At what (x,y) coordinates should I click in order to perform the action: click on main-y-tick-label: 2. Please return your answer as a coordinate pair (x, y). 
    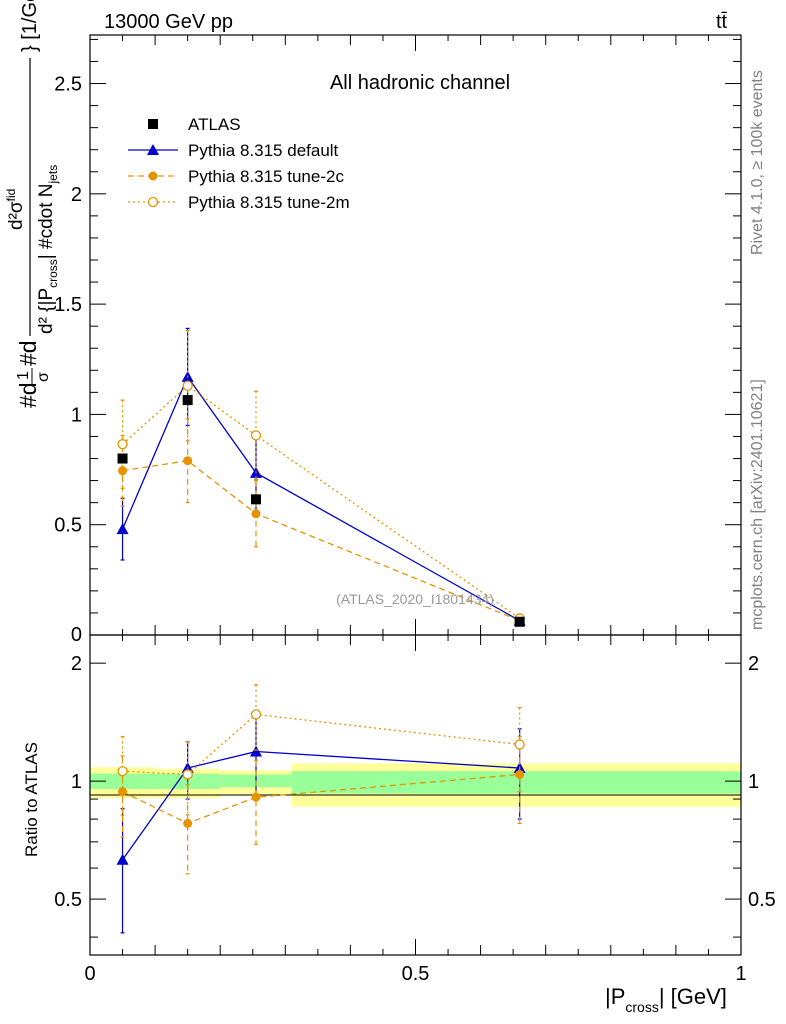
    Looking at the image, I should click on (76, 195).